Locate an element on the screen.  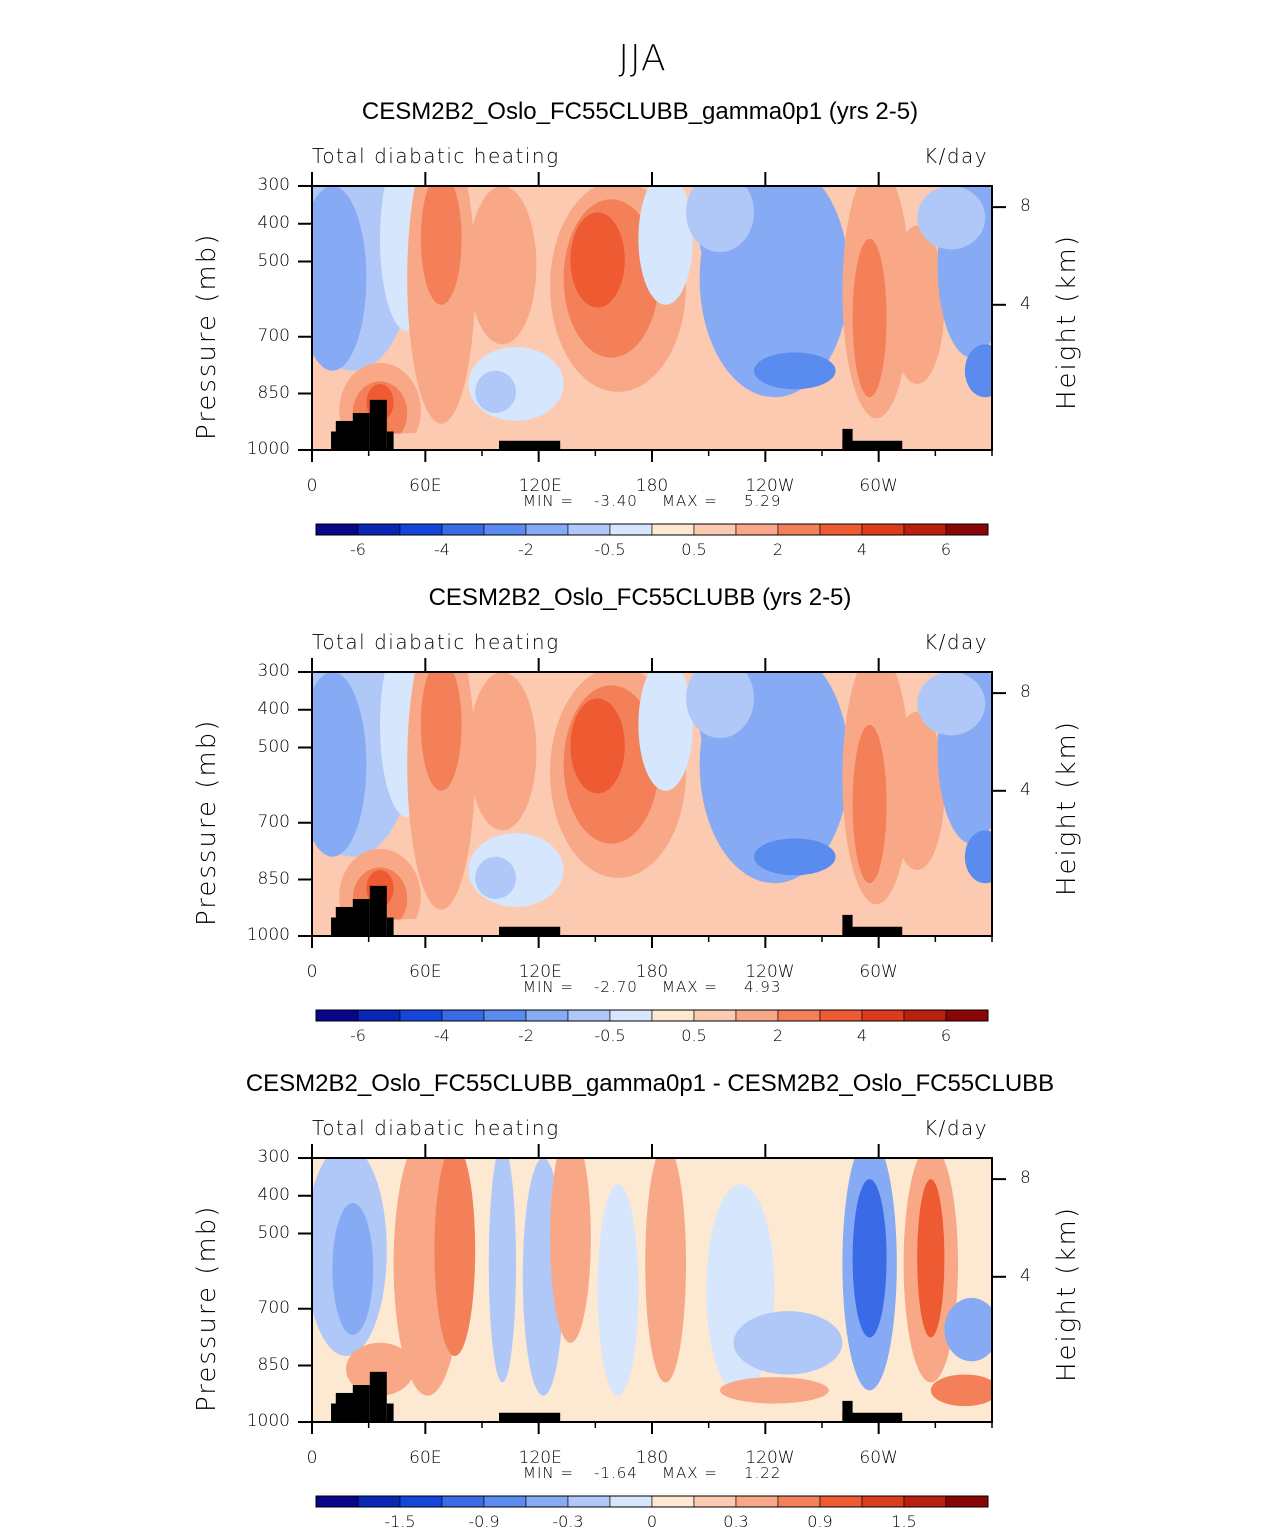
max-value: 1.22 is located at coordinates (763, 1473).